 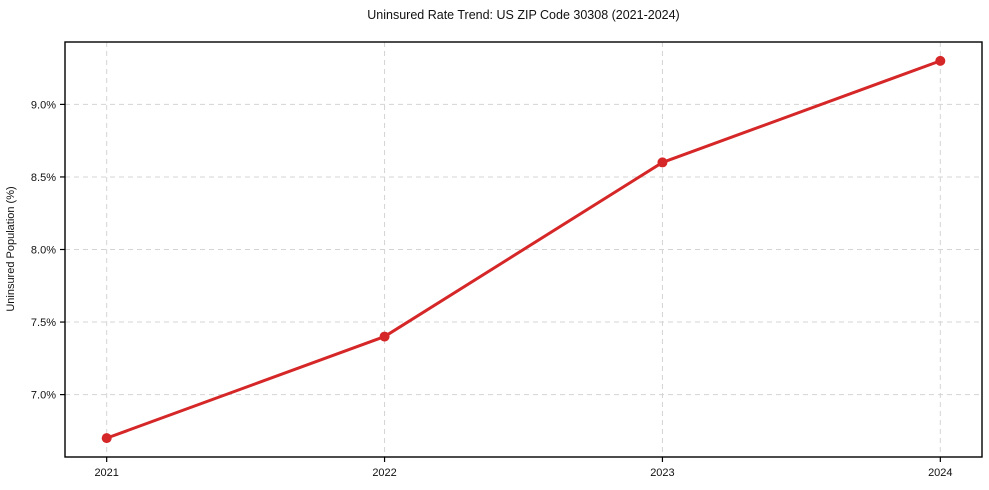 I want to click on data-point-2023, so click(x=662, y=162).